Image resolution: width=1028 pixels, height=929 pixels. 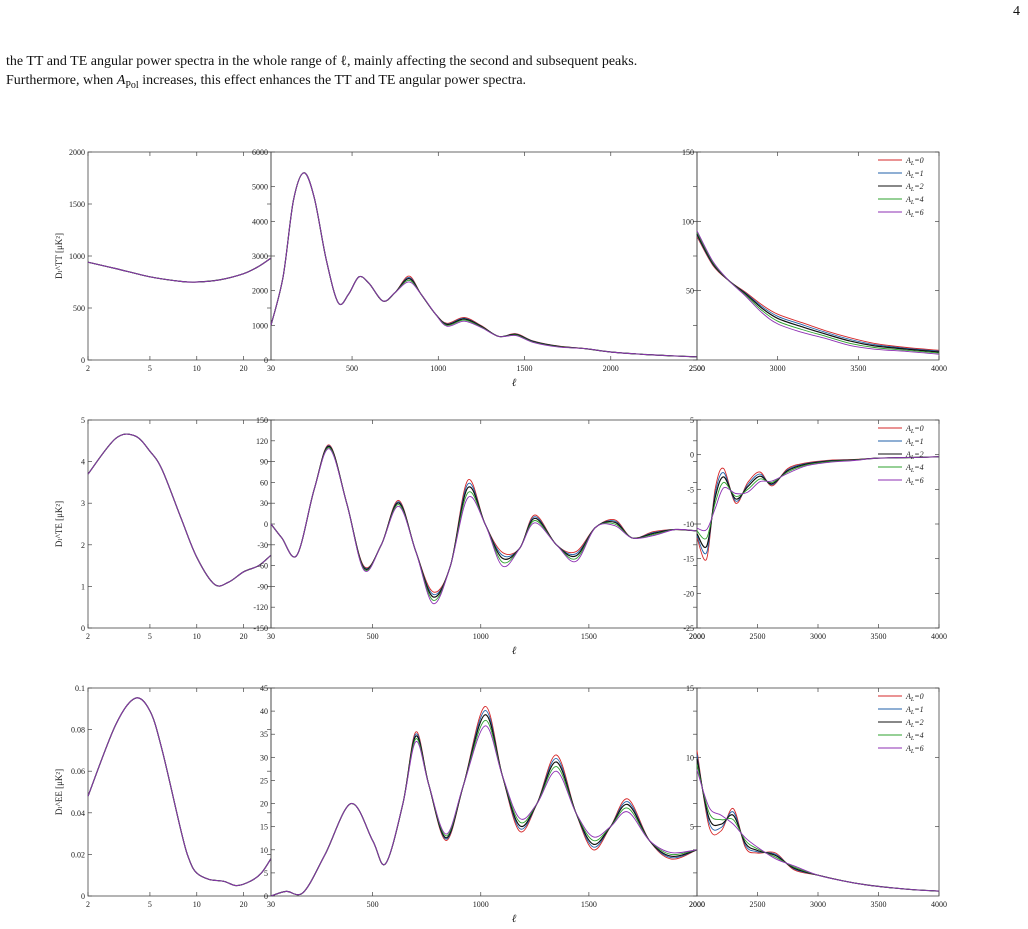 What do you see at coordinates (264, 804) in the screenshot?
I see `y-tick-label: 20` at bounding box center [264, 804].